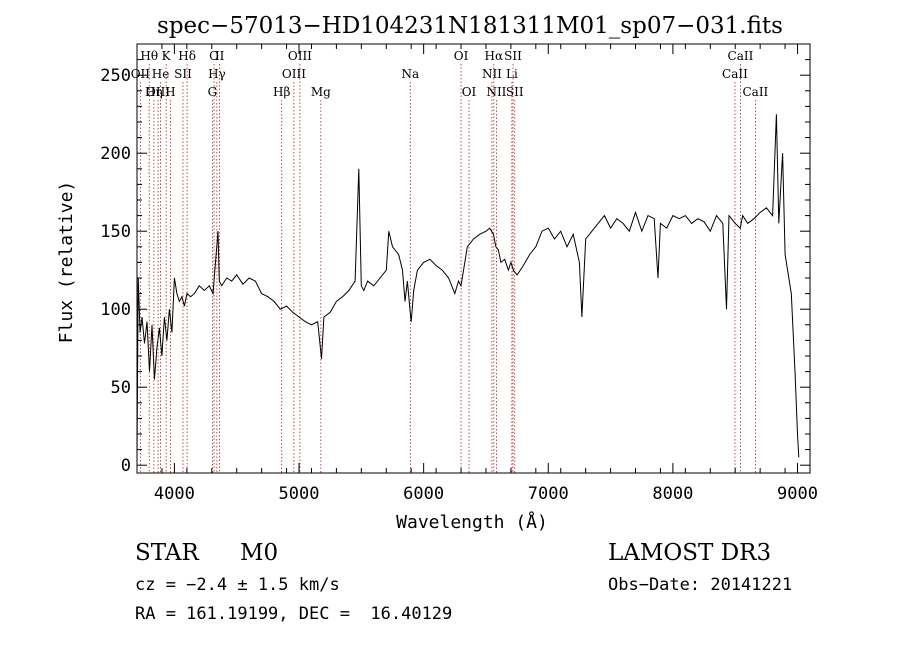 The height and width of the screenshot is (649, 900). What do you see at coordinates (410, 74) in the screenshot?
I see `marker-label: Na` at bounding box center [410, 74].